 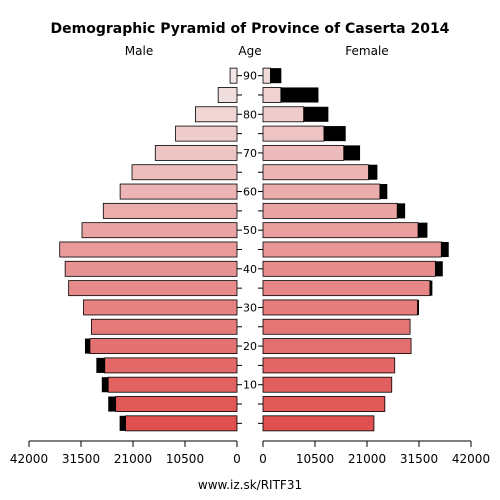 What do you see at coordinates (367, 459) in the screenshot?
I see `female-x-tick-label-2: 21000` at bounding box center [367, 459].